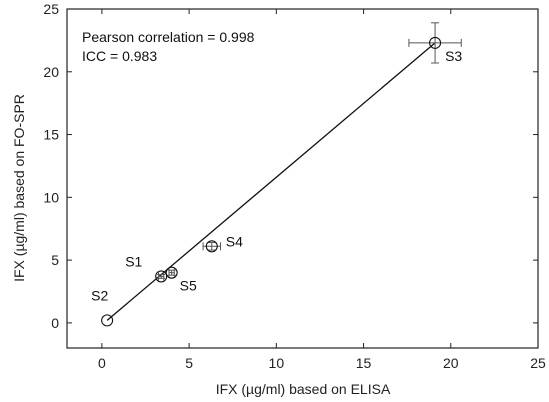  What do you see at coordinates (19, 188) in the screenshot?
I see `y-axis-label: IFX (µg/ml) based on FO-SPR` at bounding box center [19, 188].